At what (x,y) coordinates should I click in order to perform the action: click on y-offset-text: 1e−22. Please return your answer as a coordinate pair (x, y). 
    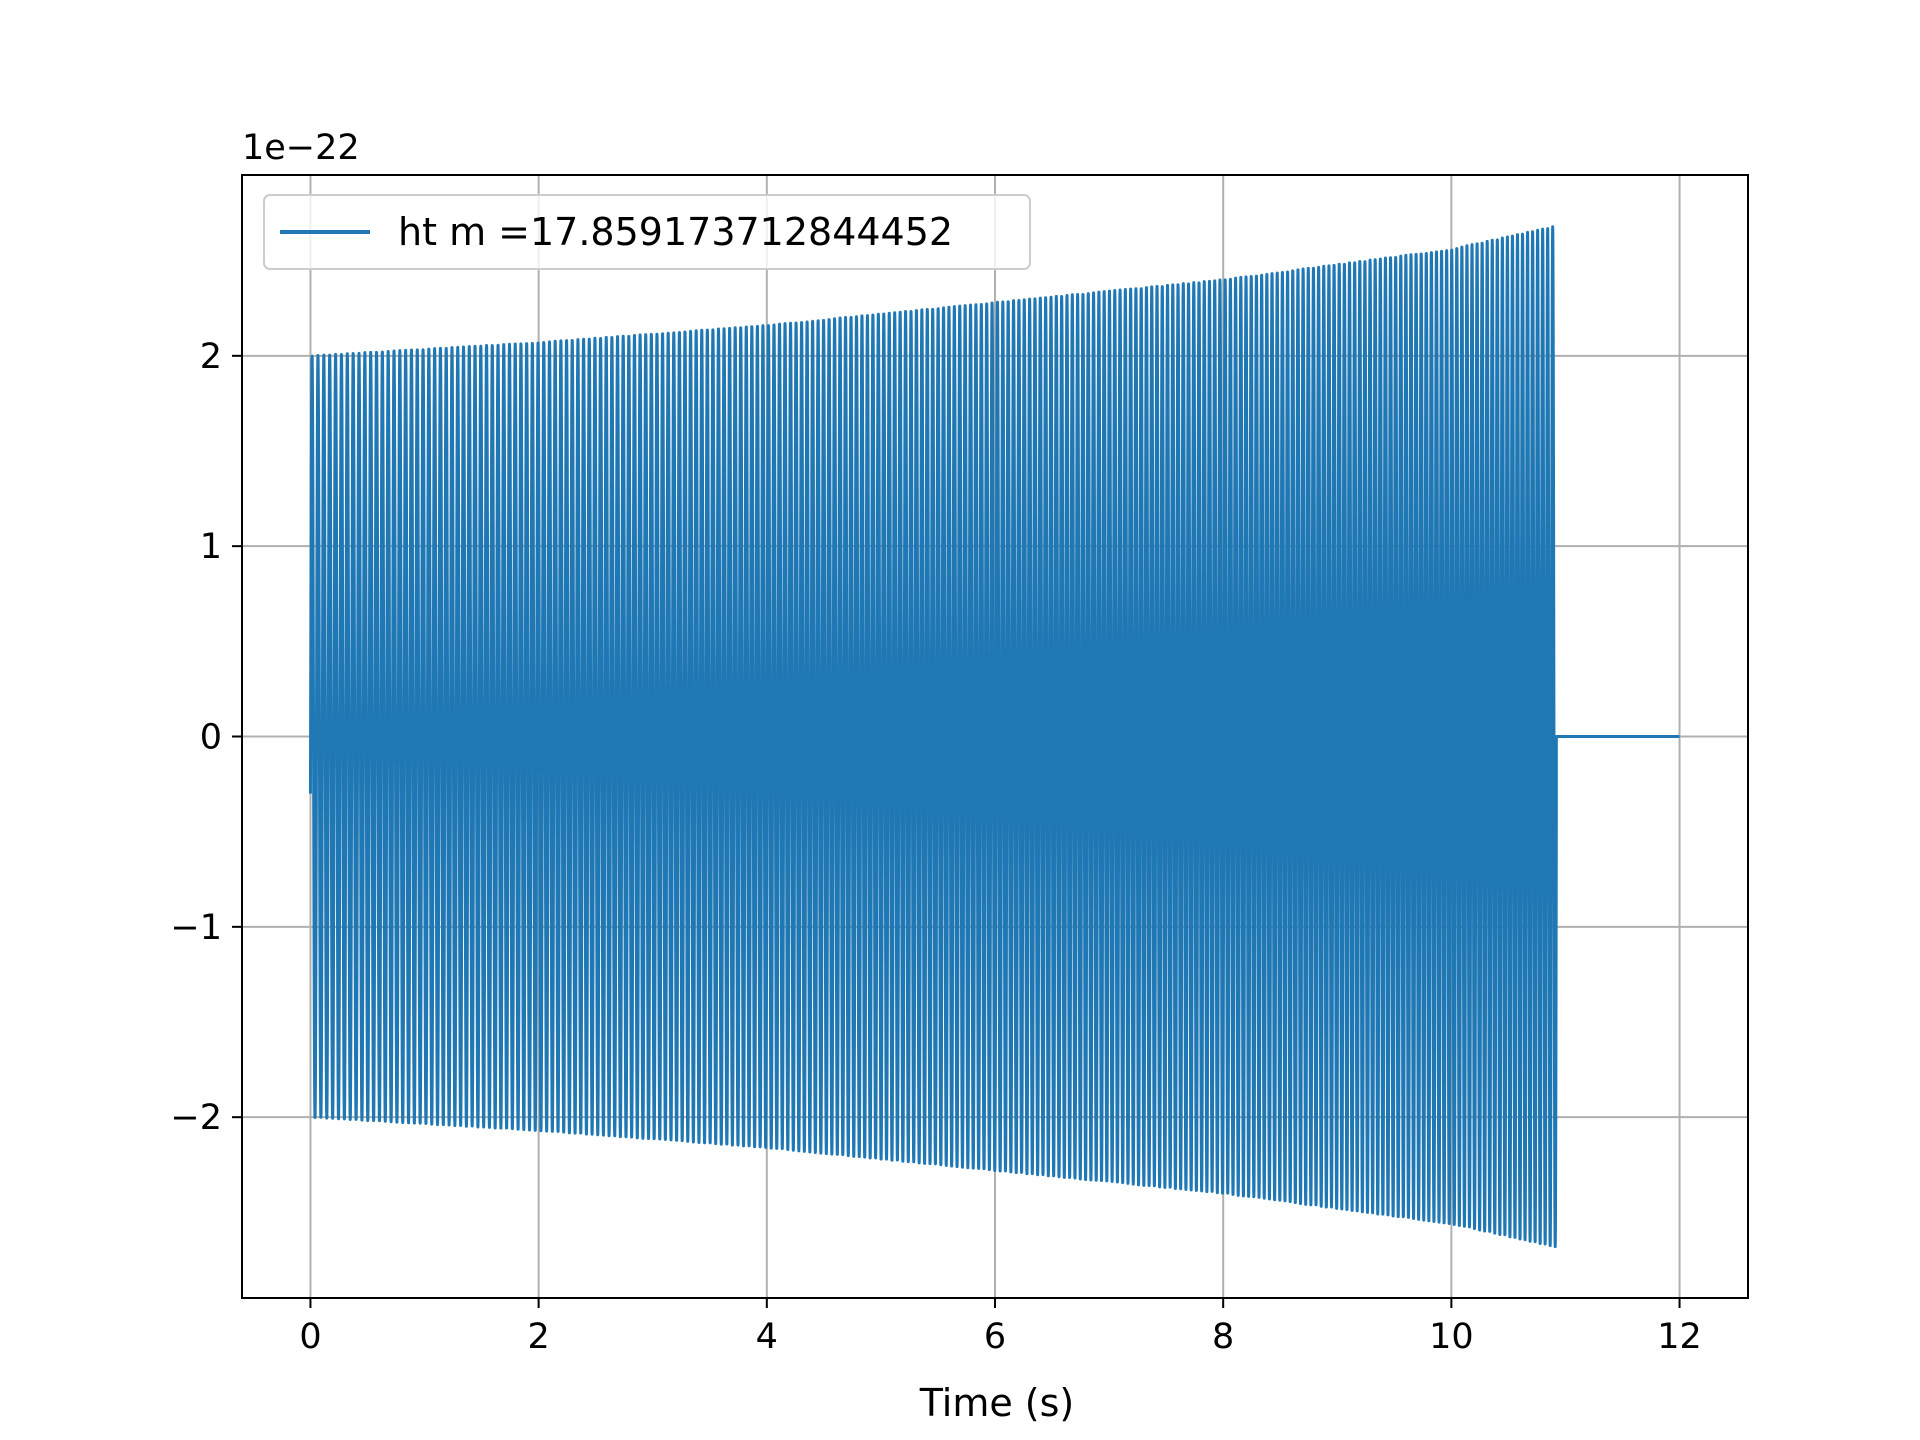
    Looking at the image, I should click on (301, 148).